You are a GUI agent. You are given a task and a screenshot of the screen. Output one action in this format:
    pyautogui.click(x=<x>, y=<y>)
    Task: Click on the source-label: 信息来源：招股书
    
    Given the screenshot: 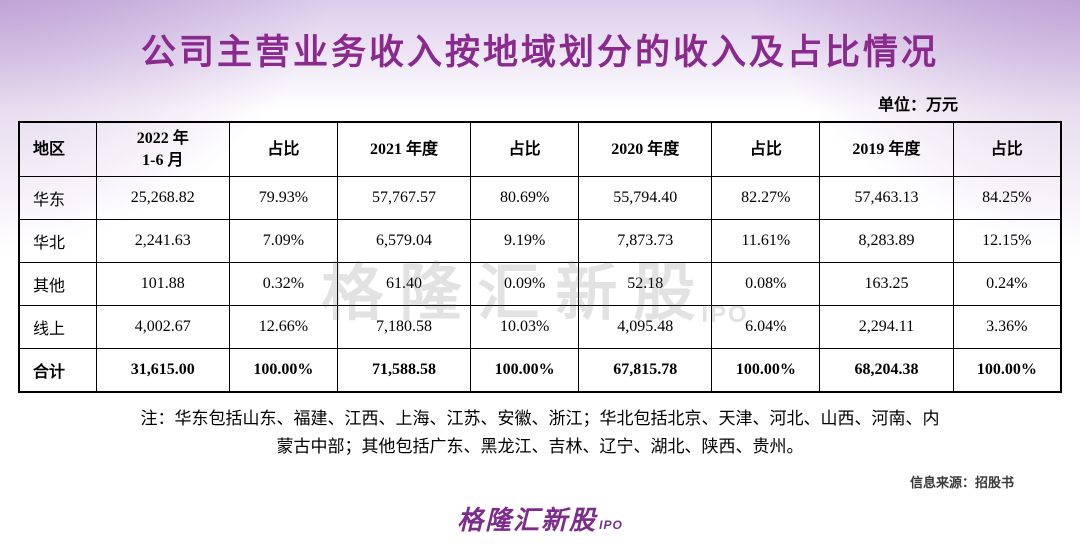 What is the action you would take?
    pyautogui.click(x=961, y=482)
    